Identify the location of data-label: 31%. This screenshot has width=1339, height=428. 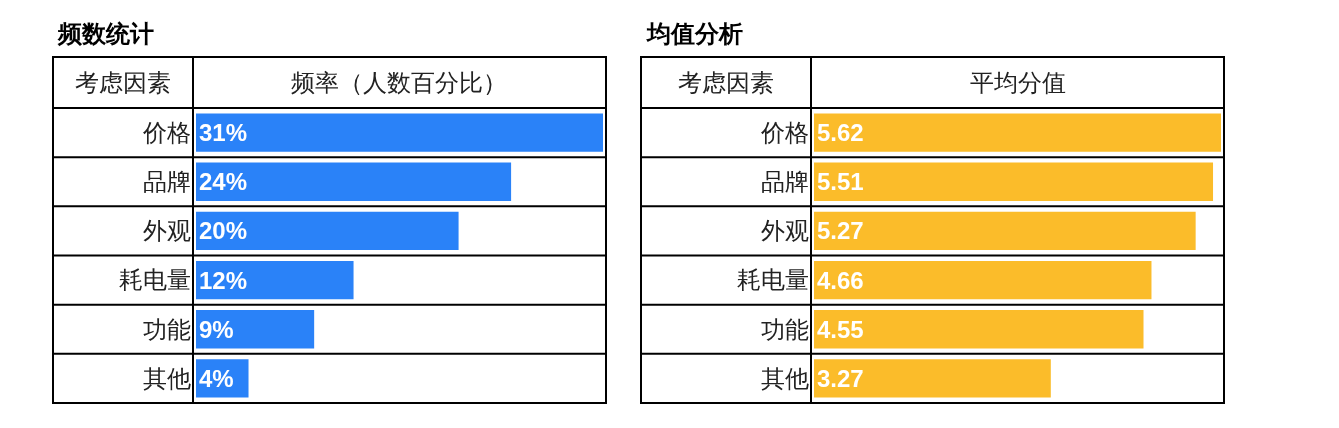
(223, 133).